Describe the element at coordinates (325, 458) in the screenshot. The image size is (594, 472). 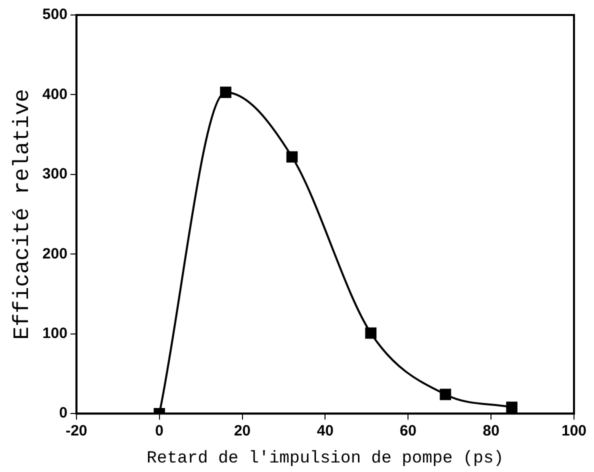
I see `x-axis-title: Retard de l'impulsion de pompe (ps)` at that location.